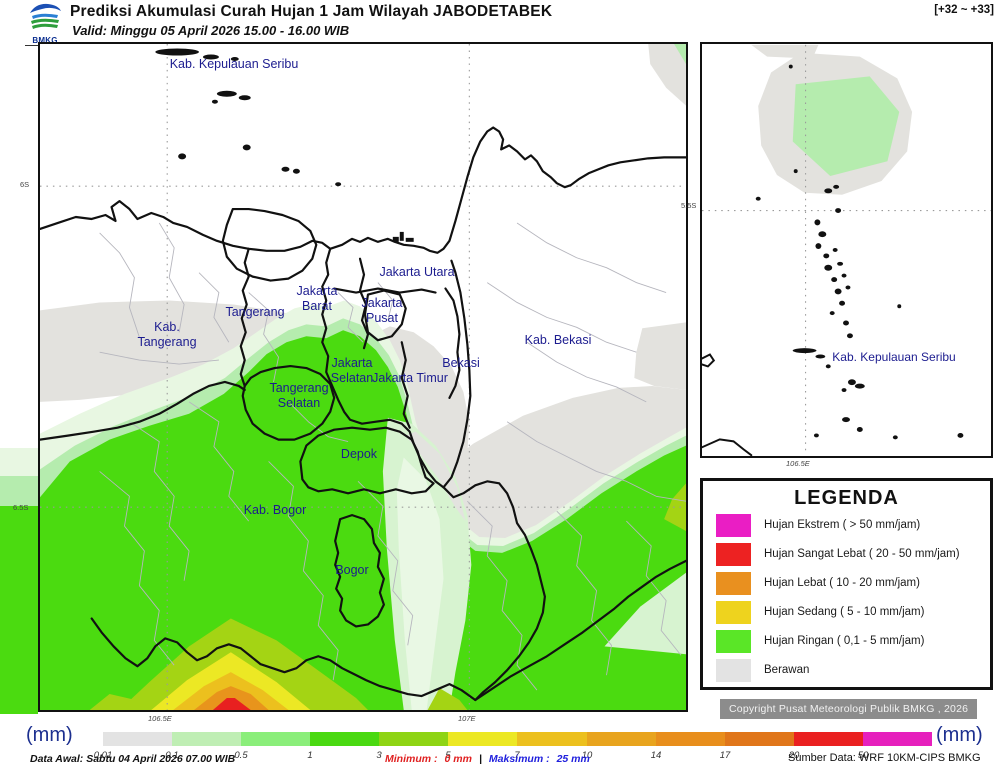 The image size is (1000, 769). I want to click on bmkg-logo: BMKG, so click(45, 23).